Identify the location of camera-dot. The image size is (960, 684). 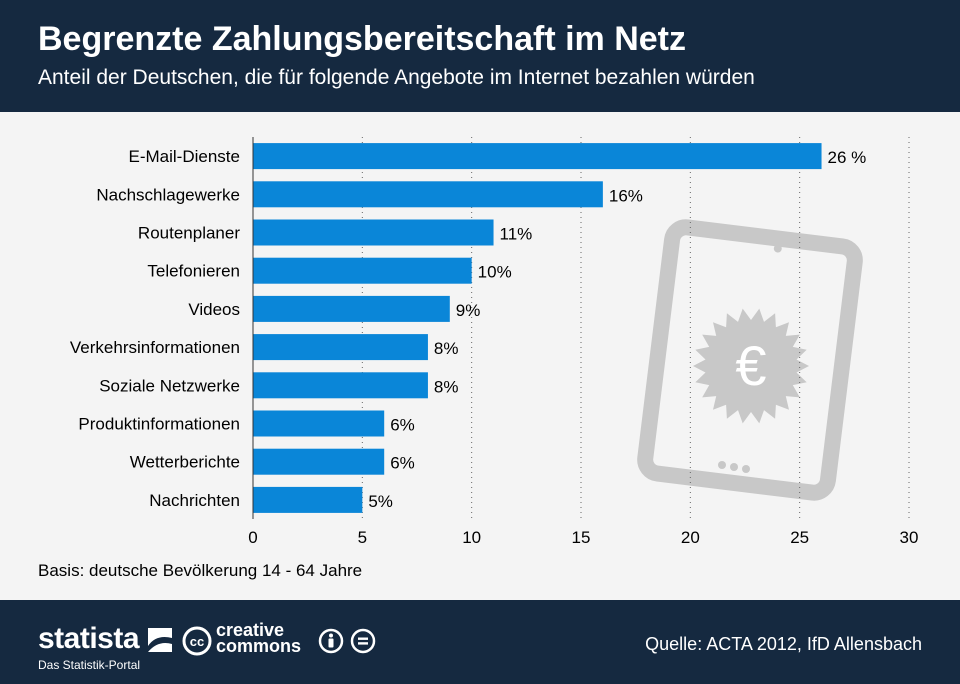
(777, 248).